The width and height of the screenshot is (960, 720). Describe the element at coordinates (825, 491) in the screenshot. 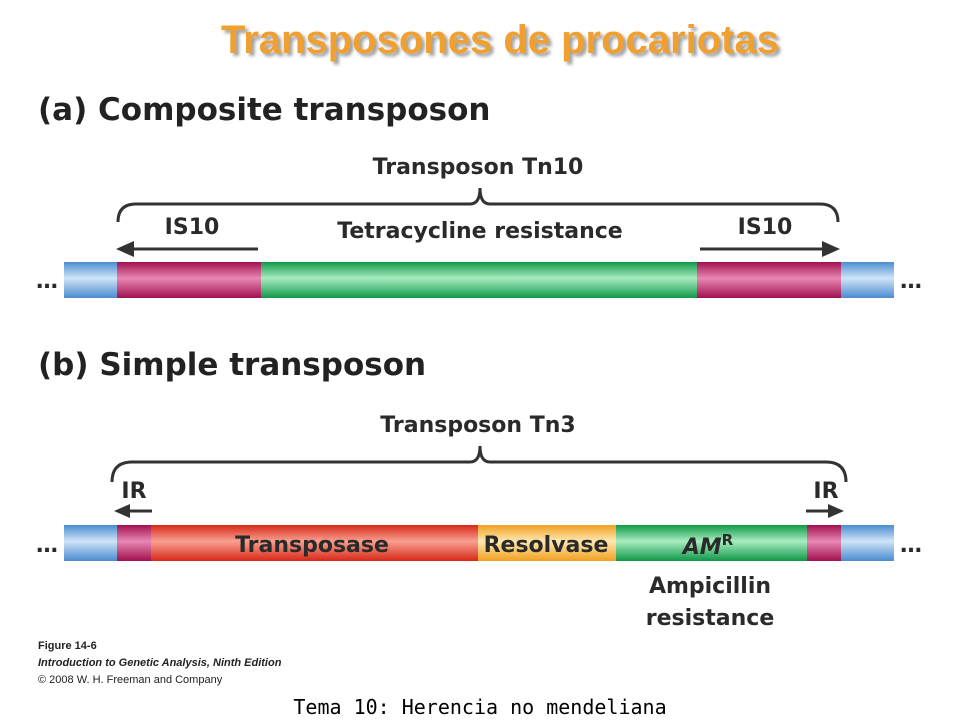

I see `right-ir-label: IR` at that location.